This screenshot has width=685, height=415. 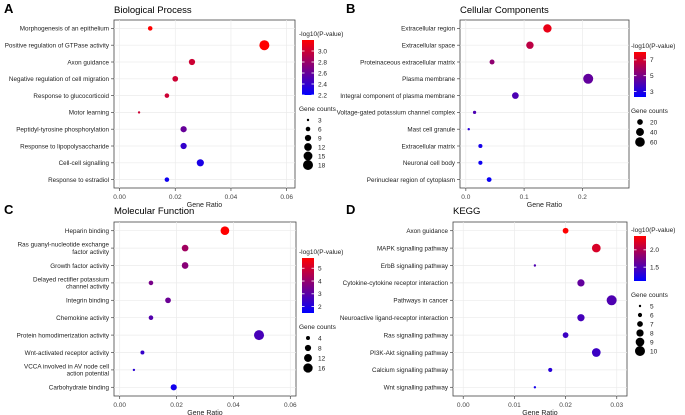 I want to click on color-bar-label: 4, so click(x=320, y=281).